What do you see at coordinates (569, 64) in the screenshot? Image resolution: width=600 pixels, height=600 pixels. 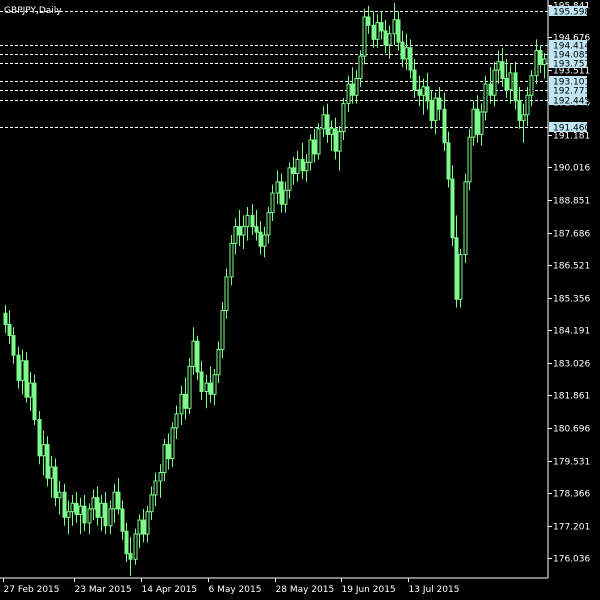 I see `level-price-box: 193.757` at bounding box center [569, 64].